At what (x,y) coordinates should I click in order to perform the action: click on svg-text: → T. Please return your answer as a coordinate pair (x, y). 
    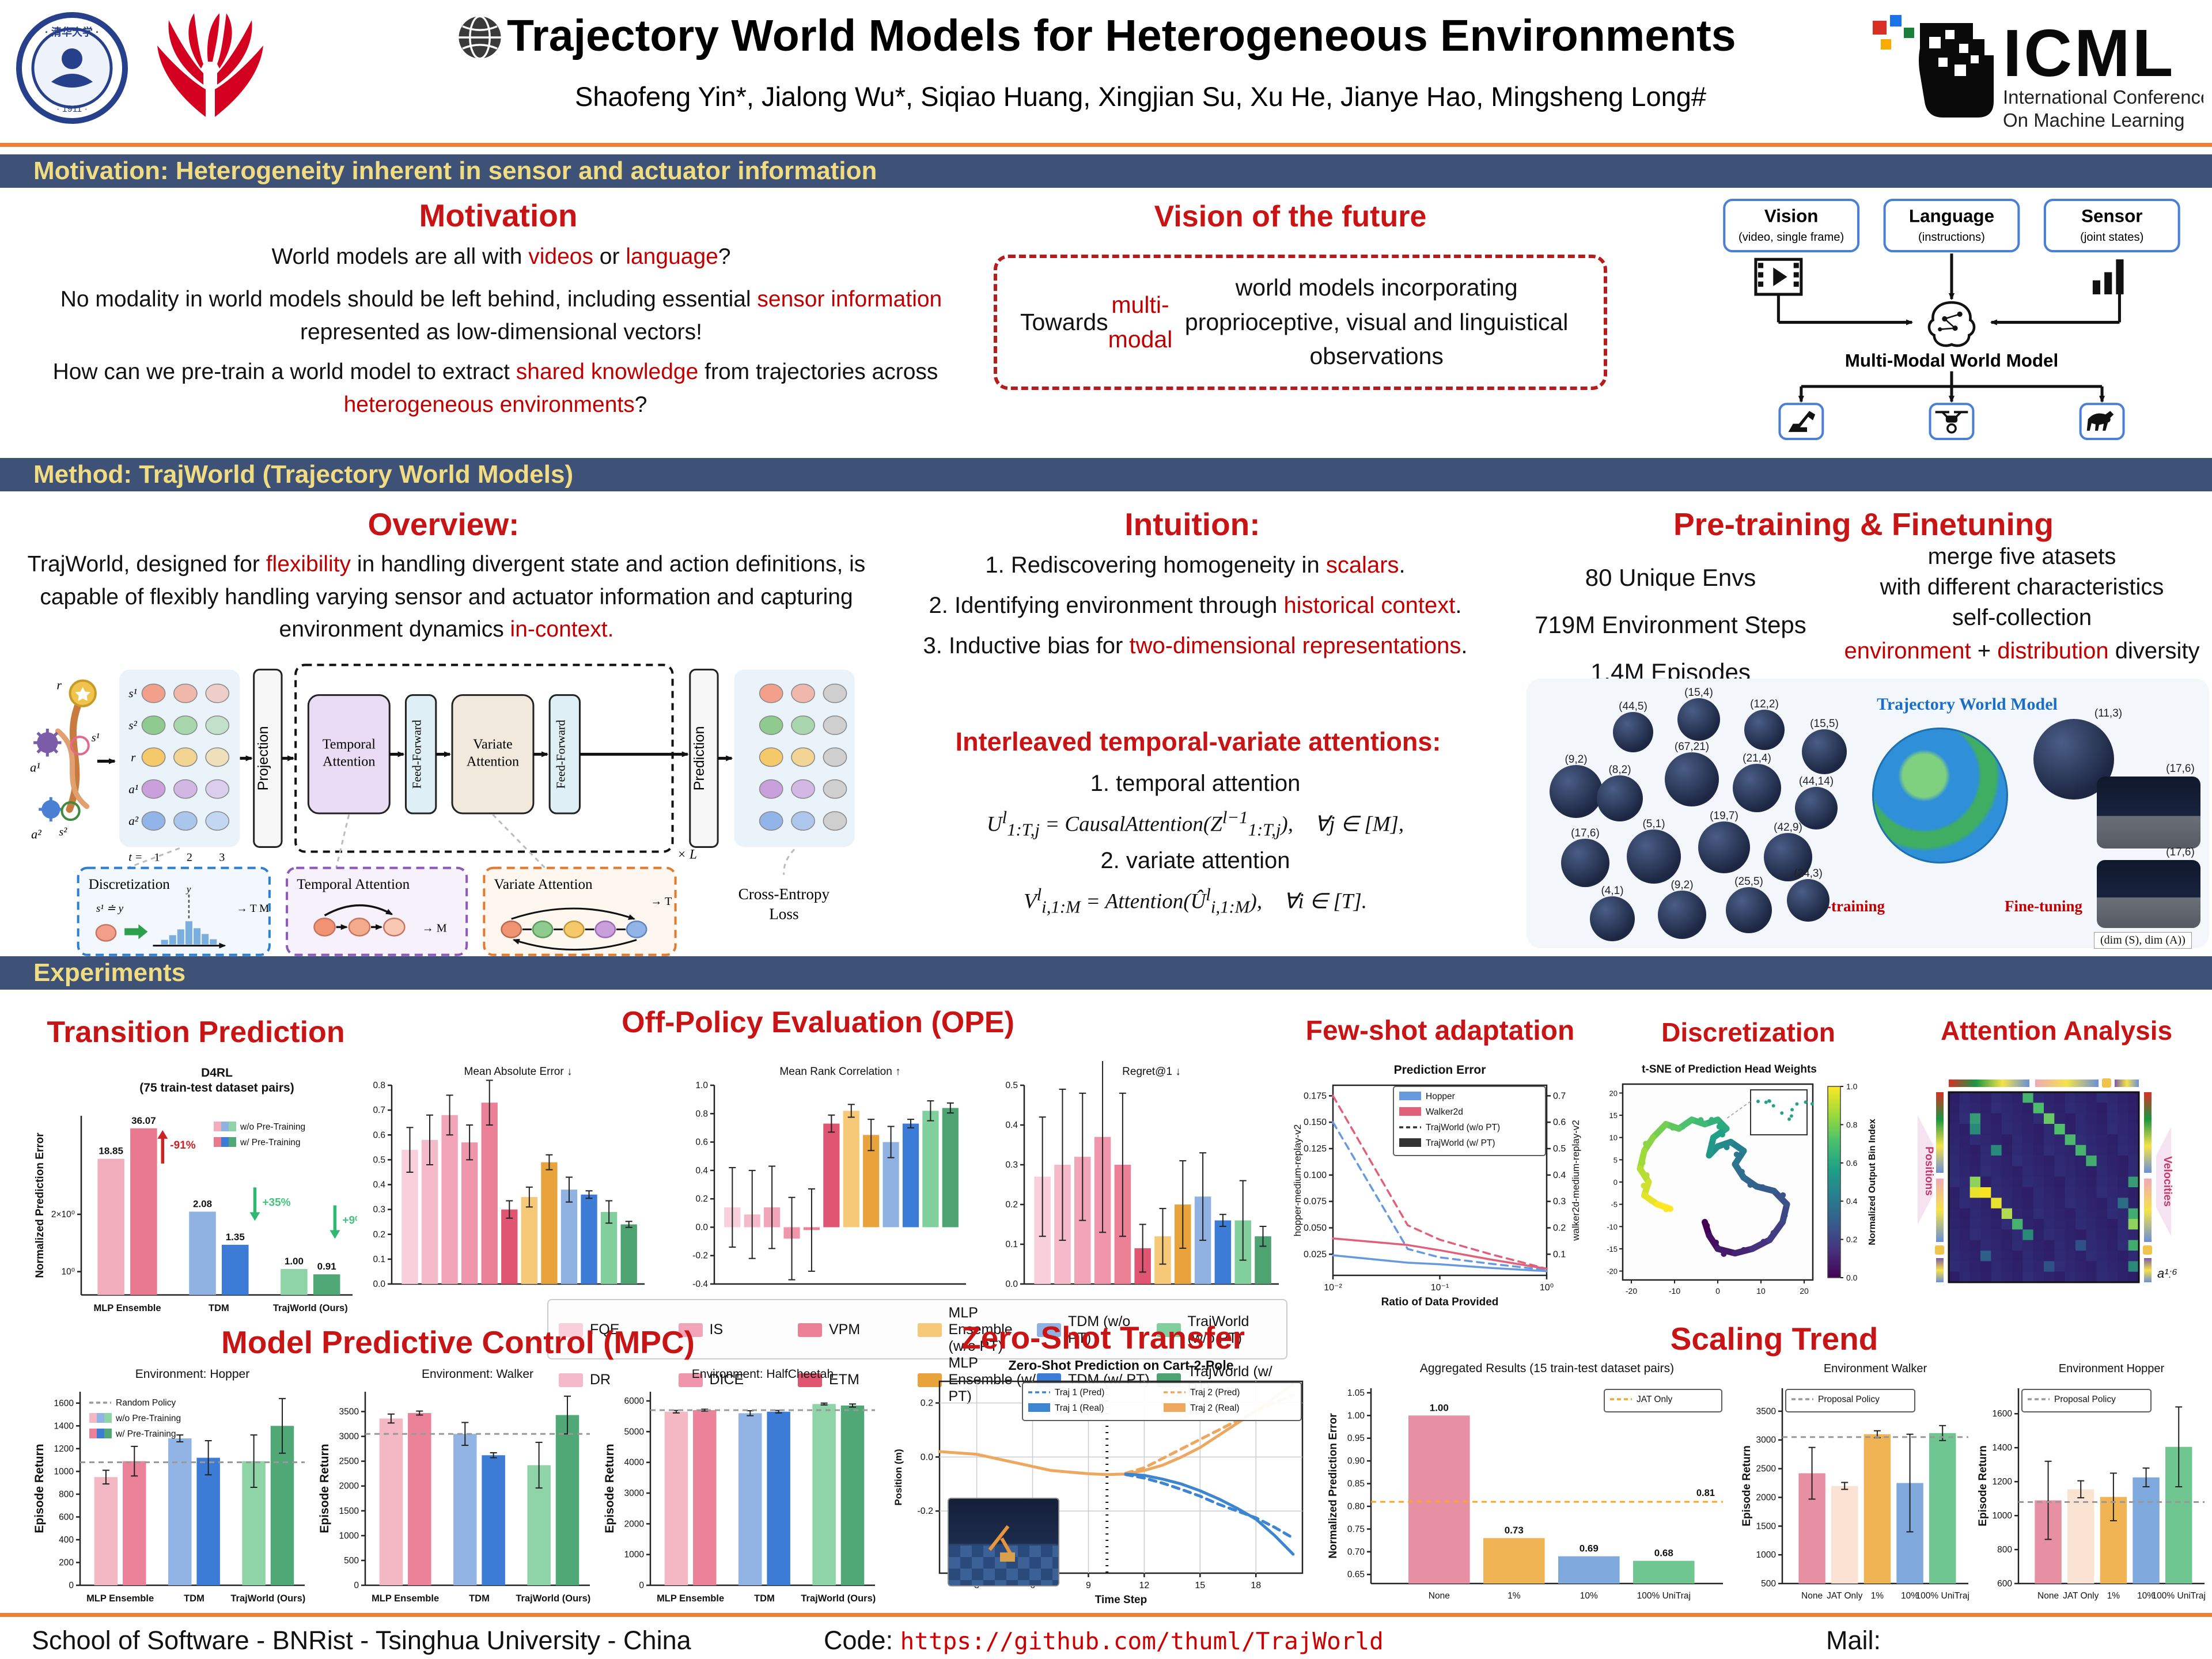
    Looking at the image, I should click on (661, 901).